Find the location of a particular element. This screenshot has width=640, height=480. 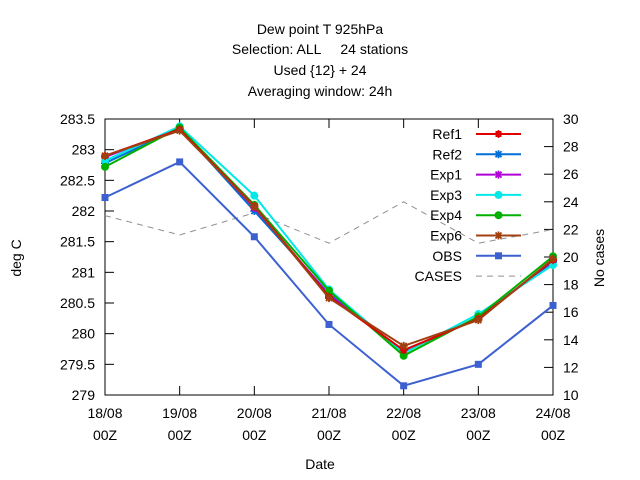

y-tick-label: 280 is located at coordinates (84, 334).